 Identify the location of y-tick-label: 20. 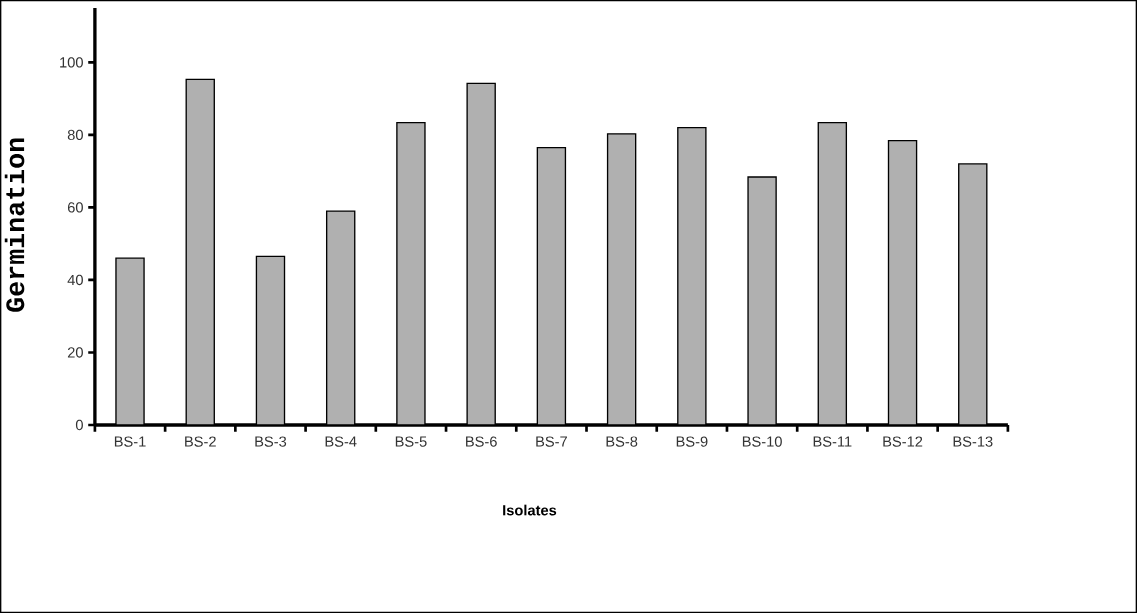
(75, 352).